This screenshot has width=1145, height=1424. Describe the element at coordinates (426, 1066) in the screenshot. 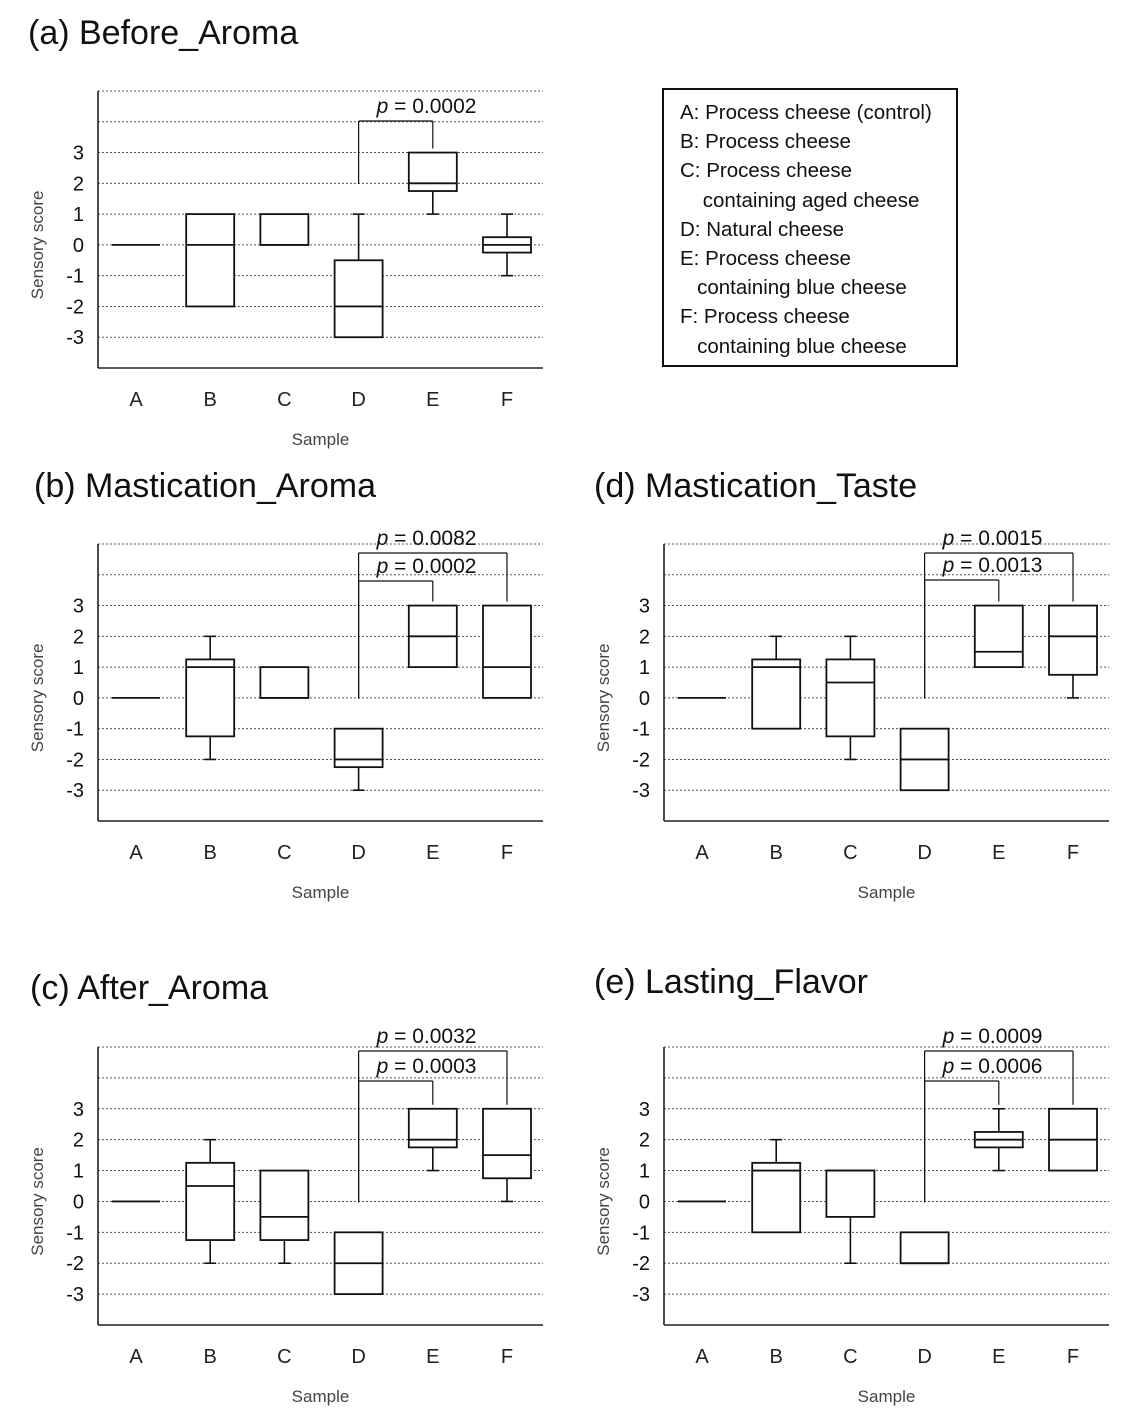

I see `p-value-label: p = 0.0003` at that location.